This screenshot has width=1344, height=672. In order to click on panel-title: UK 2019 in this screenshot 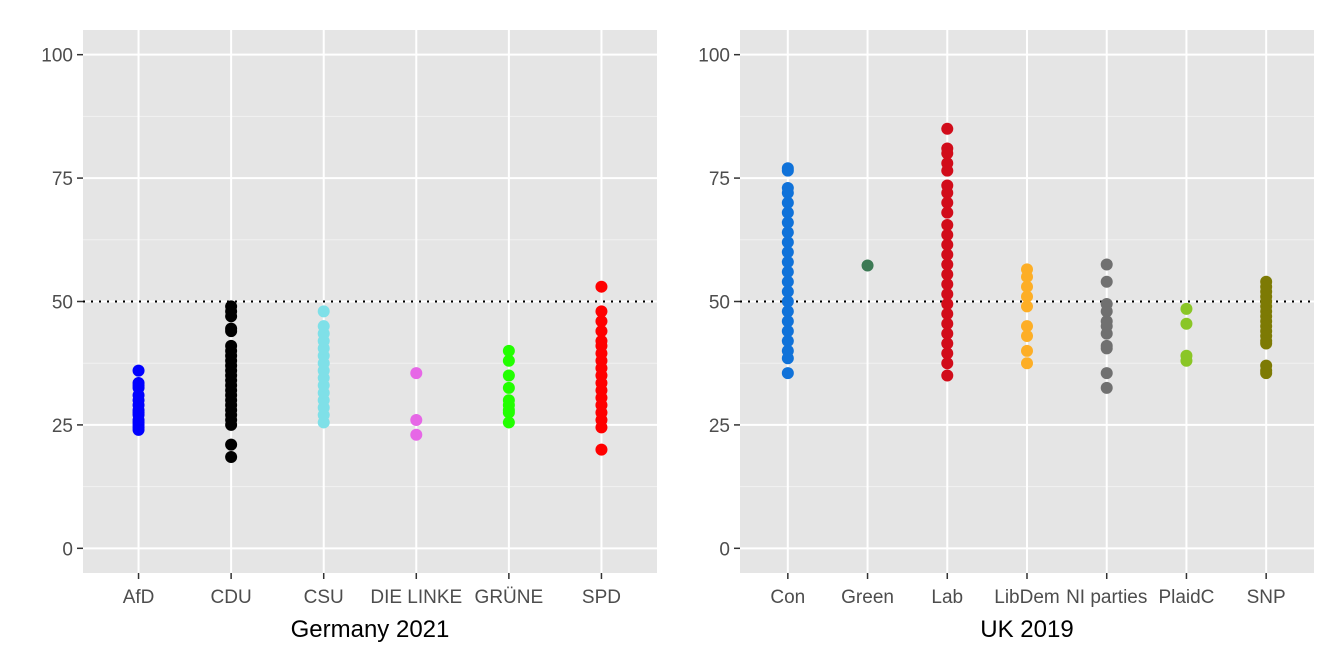, I will do `click(1026, 629)`.